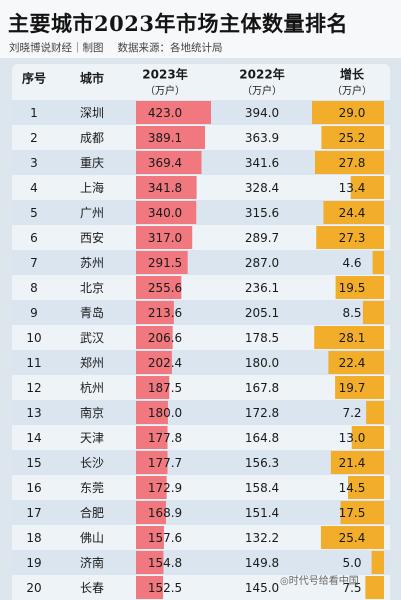 The height and width of the screenshot is (600, 401). What do you see at coordinates (92, 338) in the screenshot?
I see `cell-city: 武汉` at bounding box center [92, 338].